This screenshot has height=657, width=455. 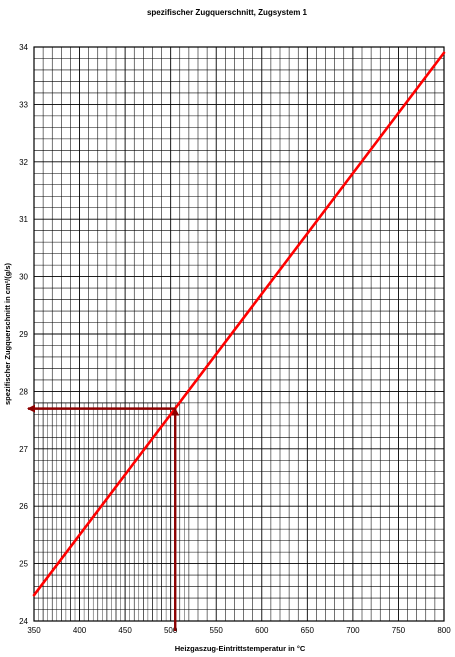 What do you see at coordinates (399, 630) in the screenshot?
I see `x-tick-label: 750` at bounding box center [399, 630].